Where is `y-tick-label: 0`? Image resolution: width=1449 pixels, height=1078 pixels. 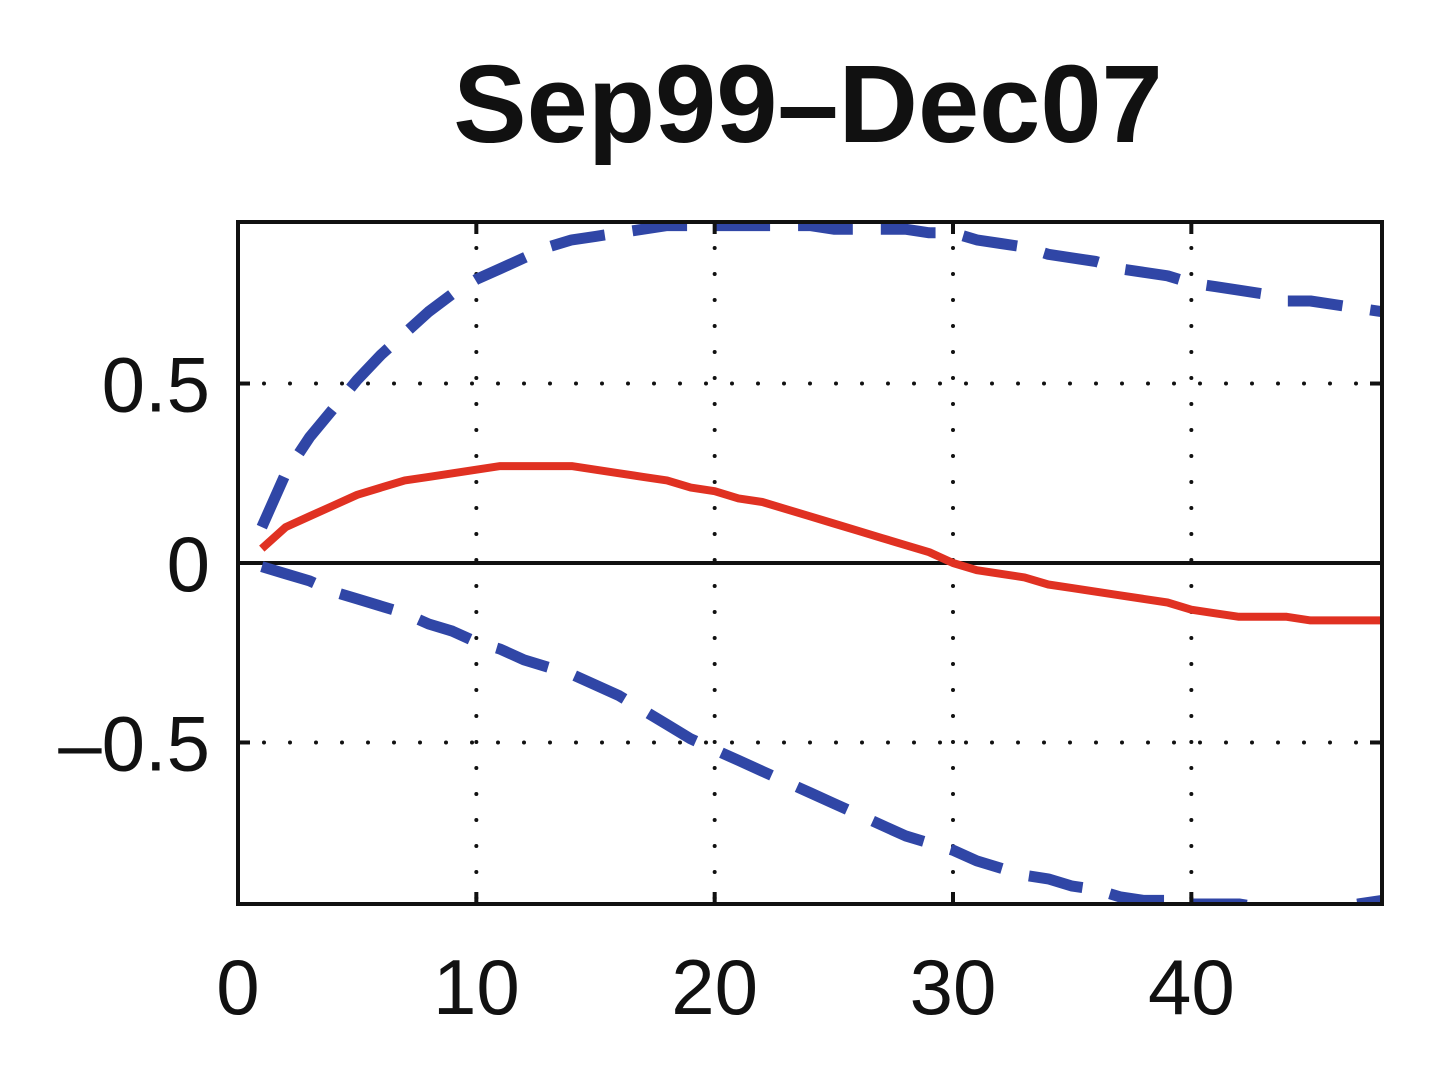
y-tick-label: 0 is located at coordinates (188, 564).